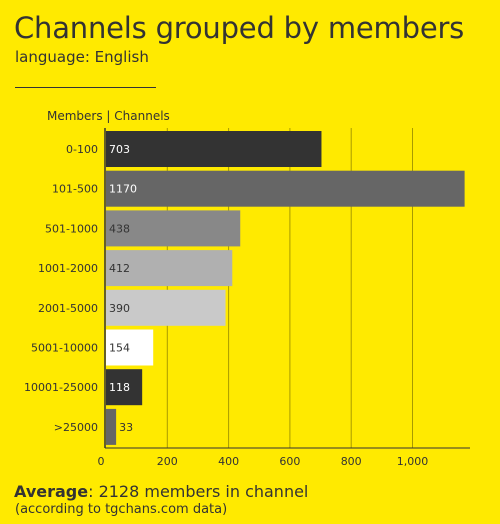 This screenshot has width=500, height=524. Describe the element at coordinates (351, 461) in the screenshot. I see `x-tick-label: 800` at that location.